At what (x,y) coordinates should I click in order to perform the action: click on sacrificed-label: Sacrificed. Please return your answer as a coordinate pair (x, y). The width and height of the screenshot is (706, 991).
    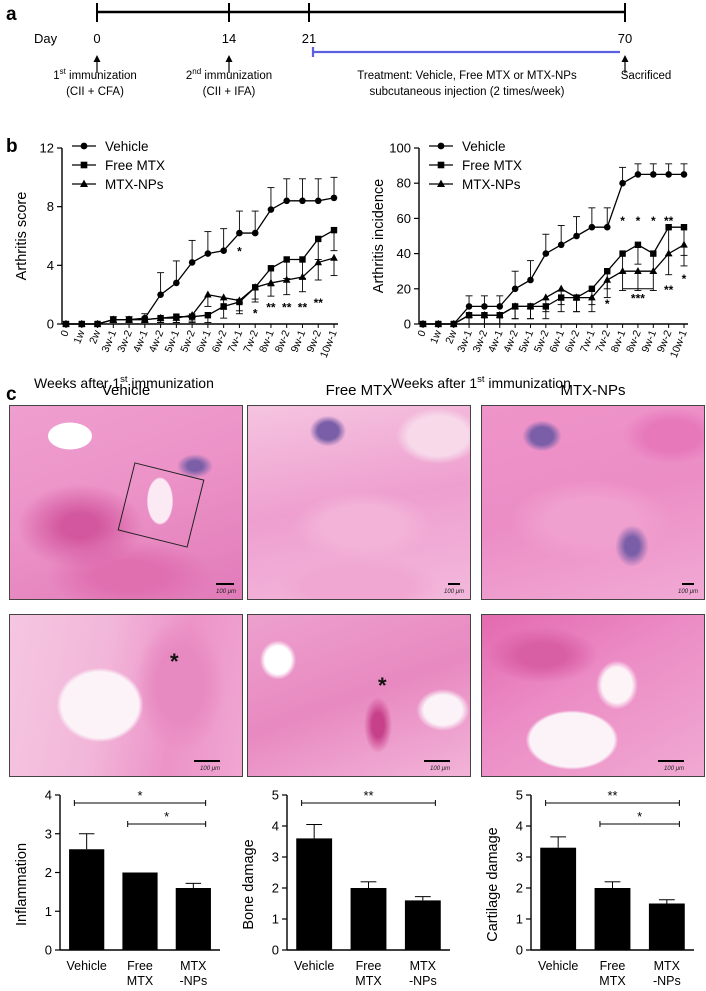
    Looking at the image, I should click on (646, 76).